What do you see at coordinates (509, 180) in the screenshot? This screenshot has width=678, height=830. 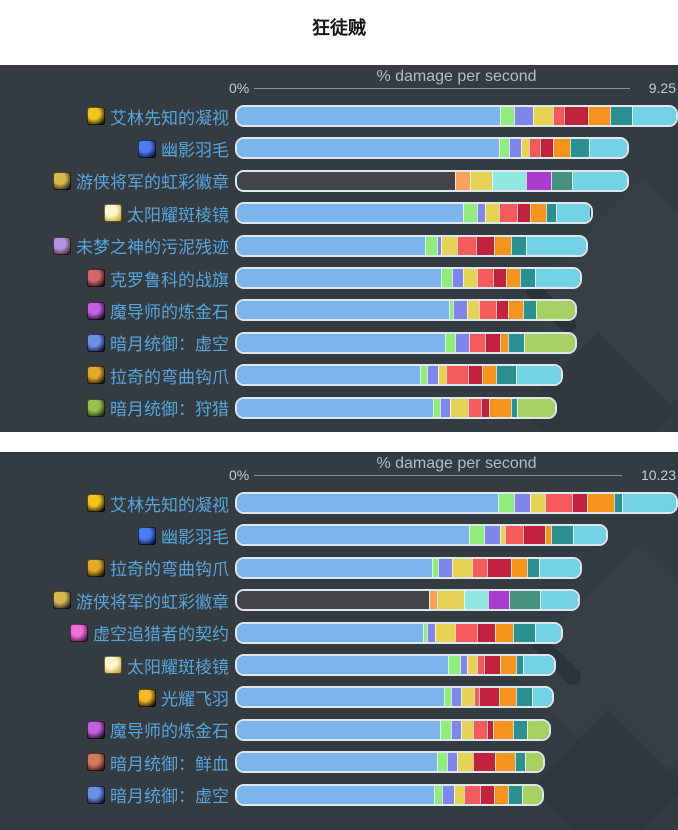 I see `bar-segment-mint` at bounding box center [509, 180].